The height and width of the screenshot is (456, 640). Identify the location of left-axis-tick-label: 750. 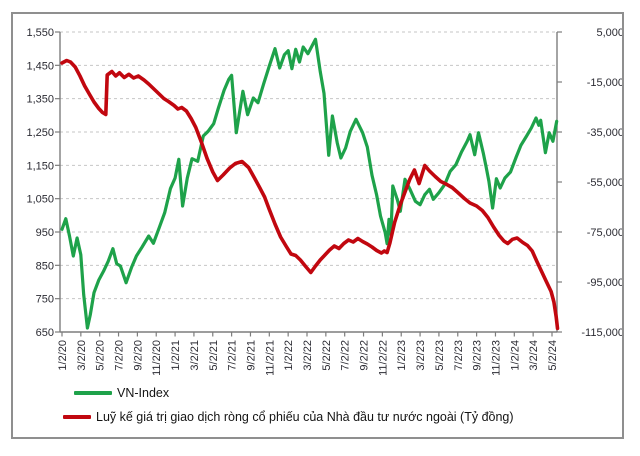
(45, 300).